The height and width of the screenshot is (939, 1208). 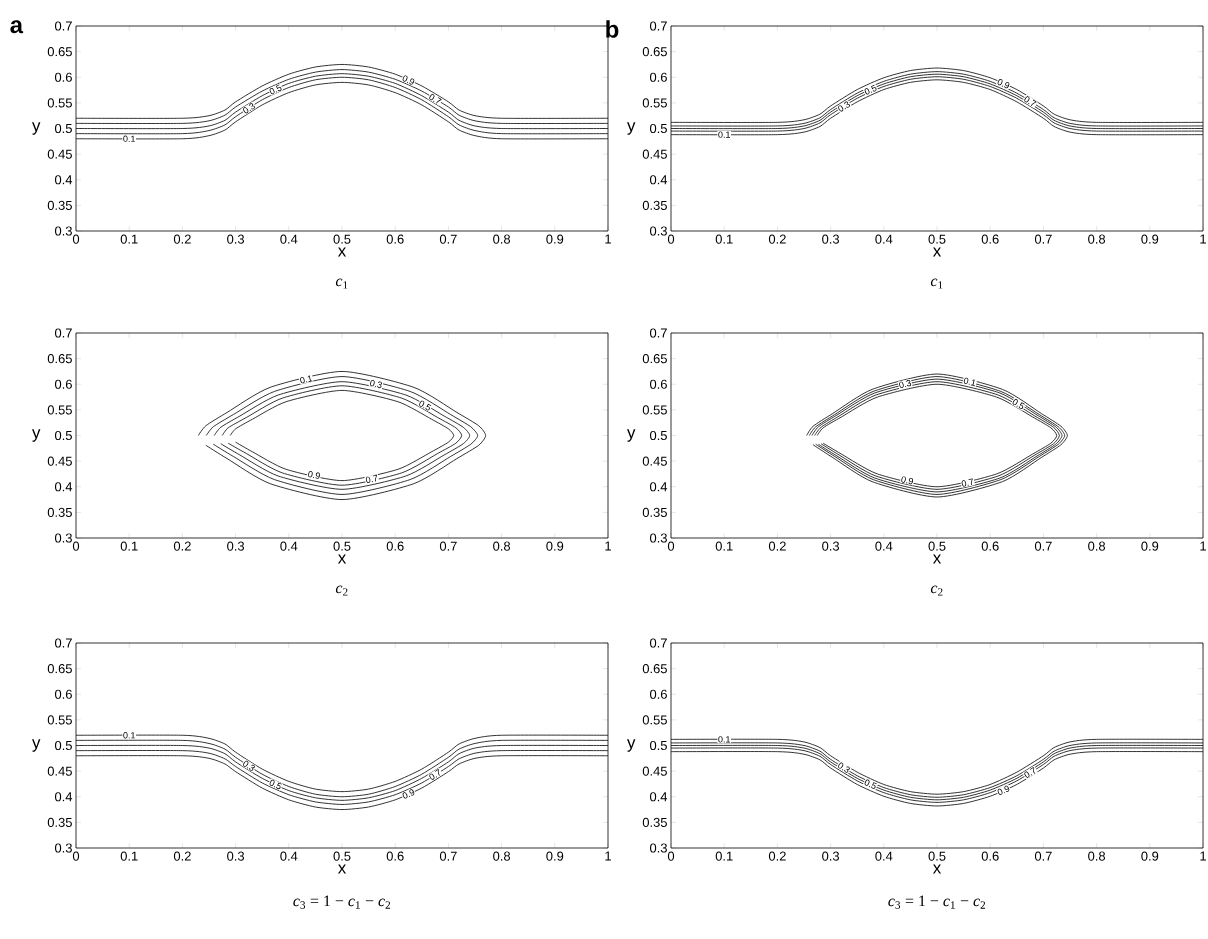 What do you see at coordinates (342, 252) in the screenshot?
I see `x-axis-title: x` at bounding box center [342, 252].